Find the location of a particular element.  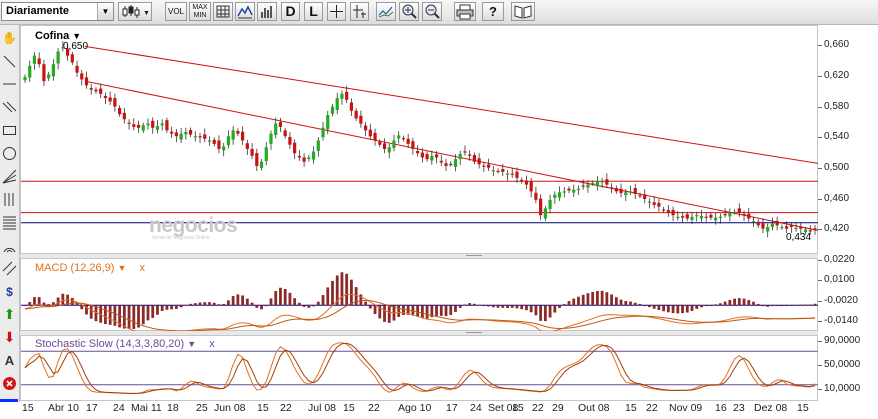

volume-button: VOL is located at coordinates (176, 11).